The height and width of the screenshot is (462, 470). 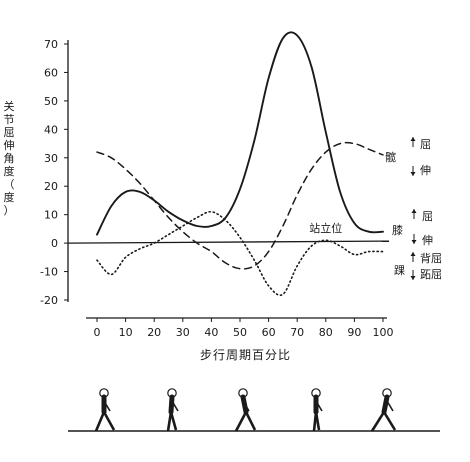 I want to click on y-axis-label-char: 关, so click(x=9, y=106).